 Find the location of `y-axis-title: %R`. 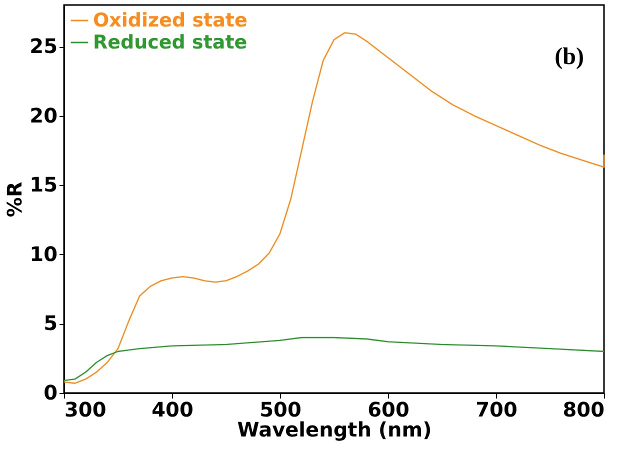

y-axis-title: %R is located at coordinates (14, 200).